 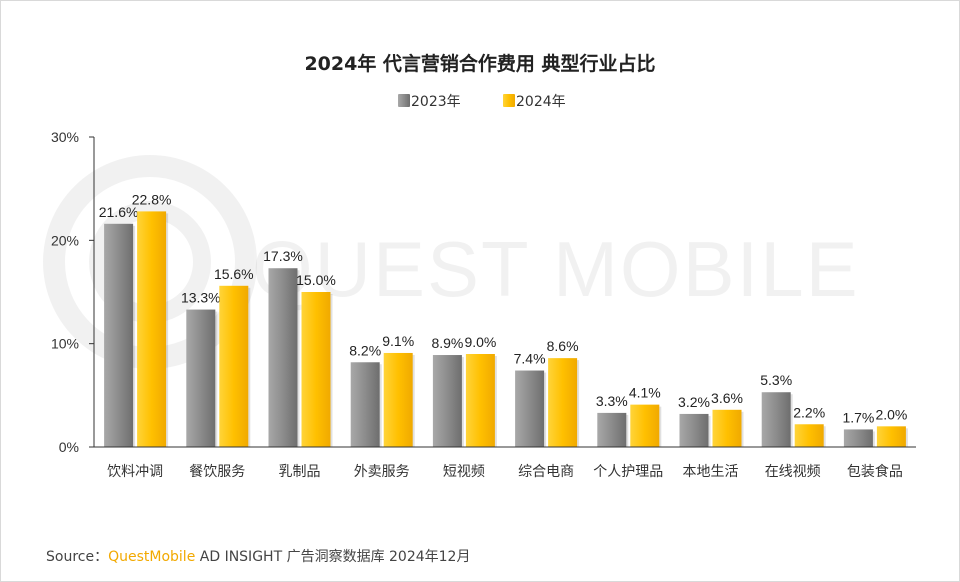 I want to click on source-rest: AD INSIGHT 广告洞察数据库 2024年12月, so click(x=333, y=557).